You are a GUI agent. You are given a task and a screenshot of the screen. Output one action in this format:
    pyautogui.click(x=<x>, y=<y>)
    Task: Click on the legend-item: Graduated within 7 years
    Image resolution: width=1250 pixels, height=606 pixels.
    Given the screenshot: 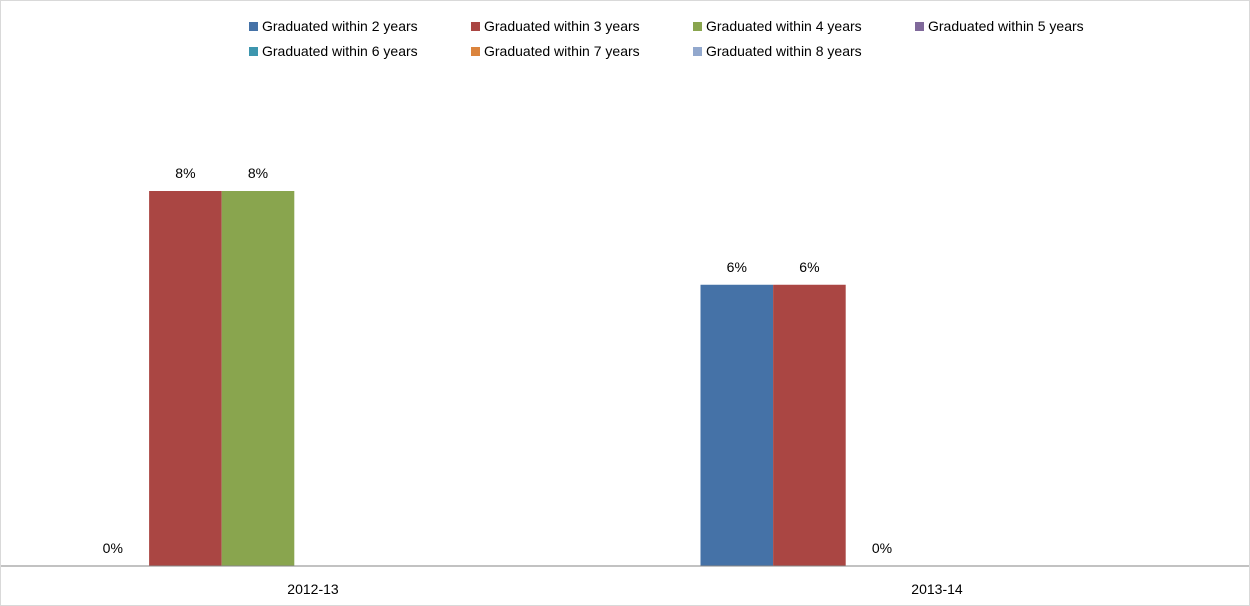 What is the action you would take?
    pyautogui.click(x=555, y=51)
    